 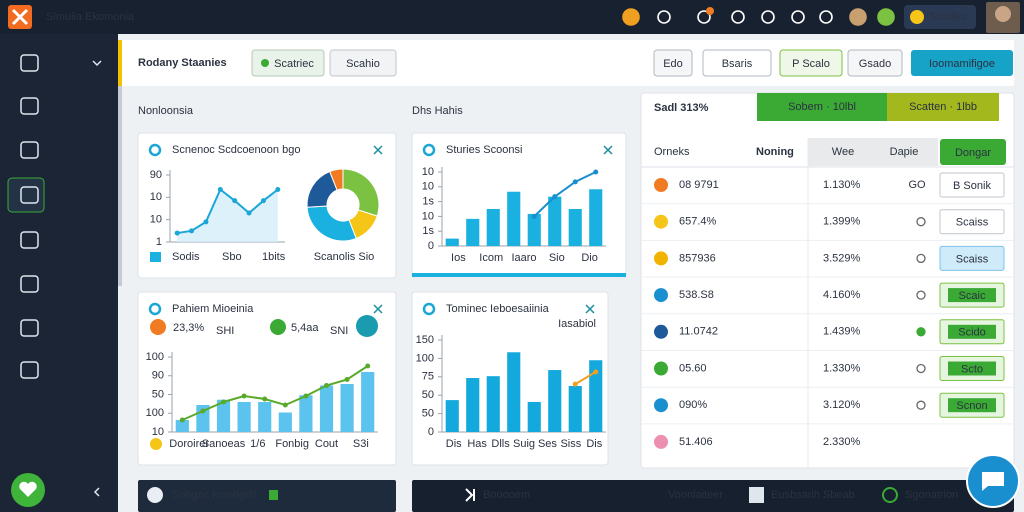 What do you see at coordinates (484, 150) in the screenshot?
I see `card-title: Sturies Scoonsi` at bounding box center [484, 150].